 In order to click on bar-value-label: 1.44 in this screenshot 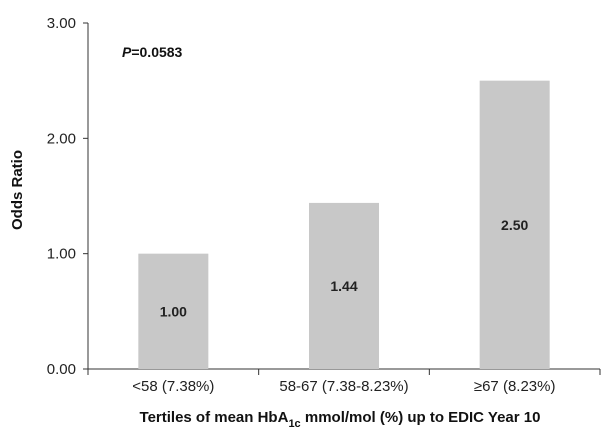, I will do `click(343, 286)`.